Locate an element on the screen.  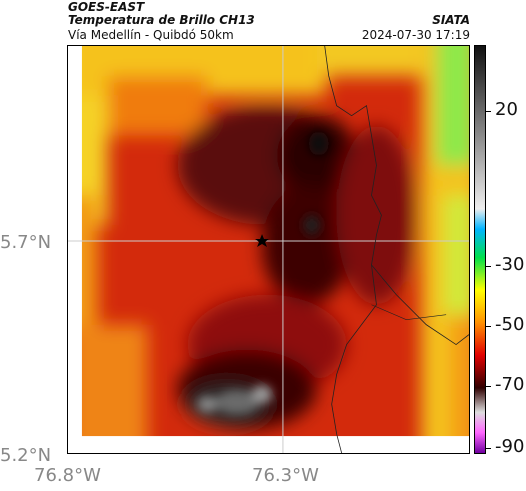
colorbar-label-minus30: -30 is located at coordinates (510, 264).